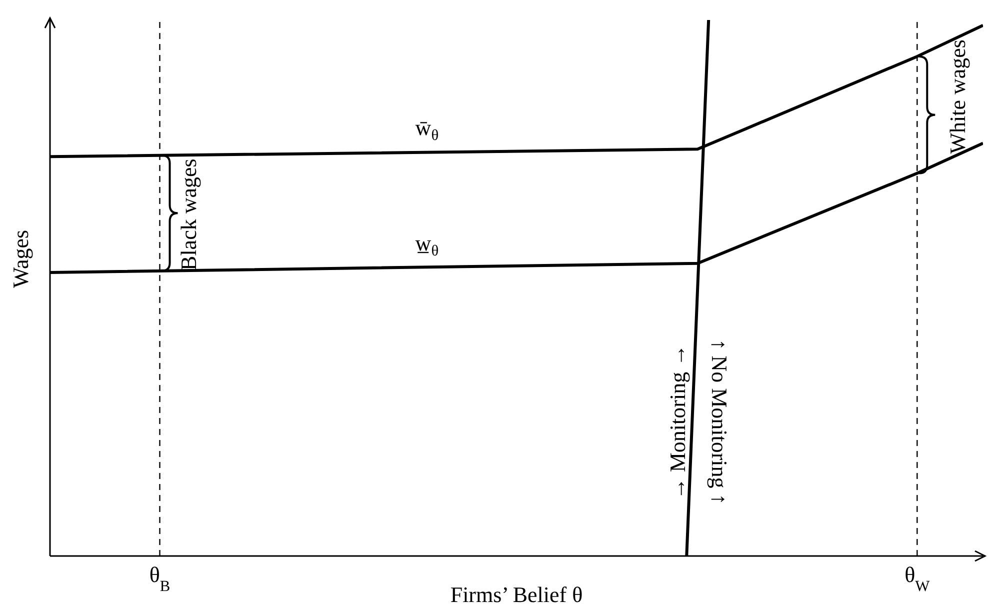 This screenshot has width=997, height=608. Describe the element at coordinates (917, 578) in the screenshot. I see `x-tick-label: θ$_{W}$` at that location.